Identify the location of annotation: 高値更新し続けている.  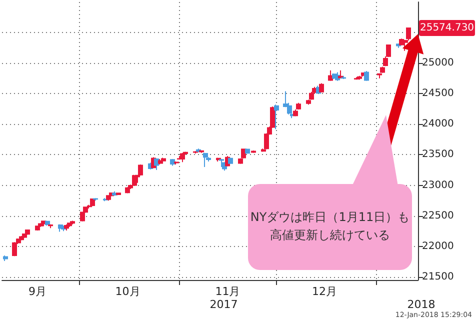
(330, 235).